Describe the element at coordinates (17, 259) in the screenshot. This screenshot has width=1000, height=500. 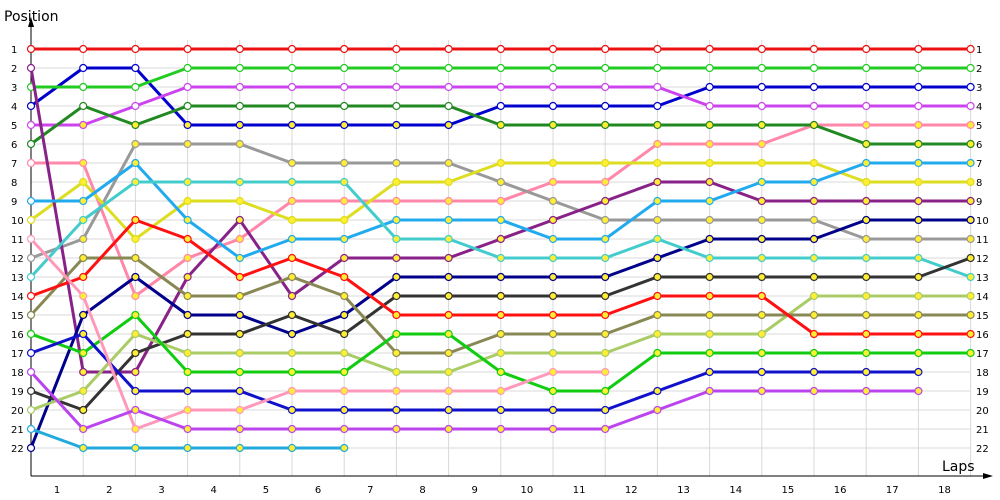
I see `y-tick-label: 12` at that location.